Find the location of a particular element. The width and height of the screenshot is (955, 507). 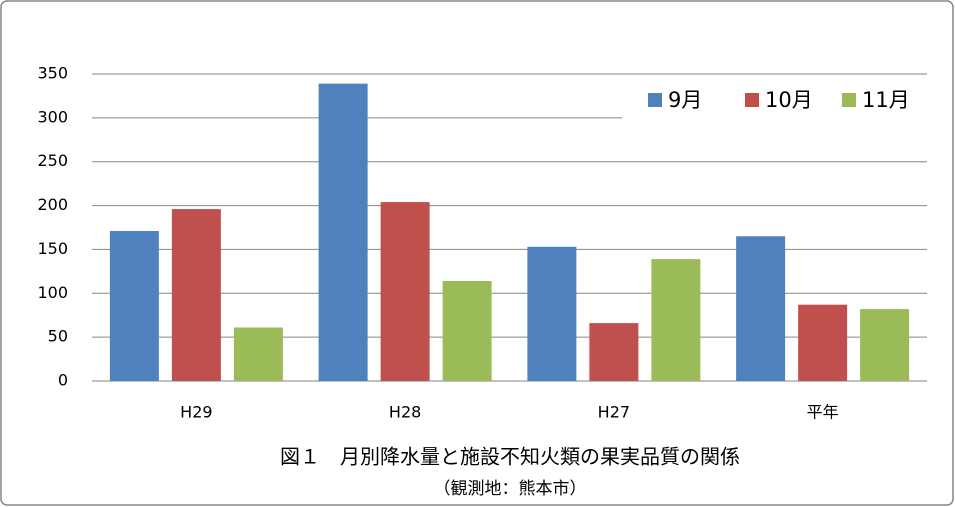

y-tick-label: 100 is located at coordinates (52, 292).